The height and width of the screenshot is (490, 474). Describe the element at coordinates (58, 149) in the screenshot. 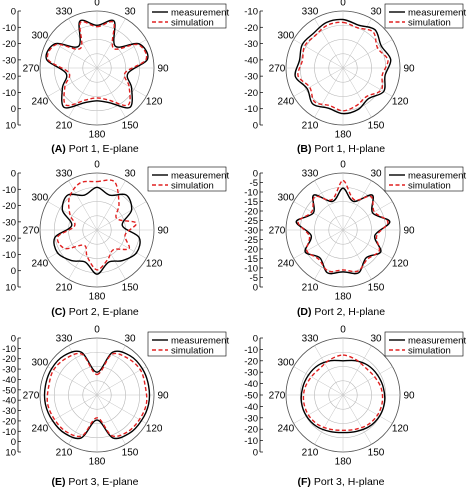

I see `panel-label: (A)` at that location.